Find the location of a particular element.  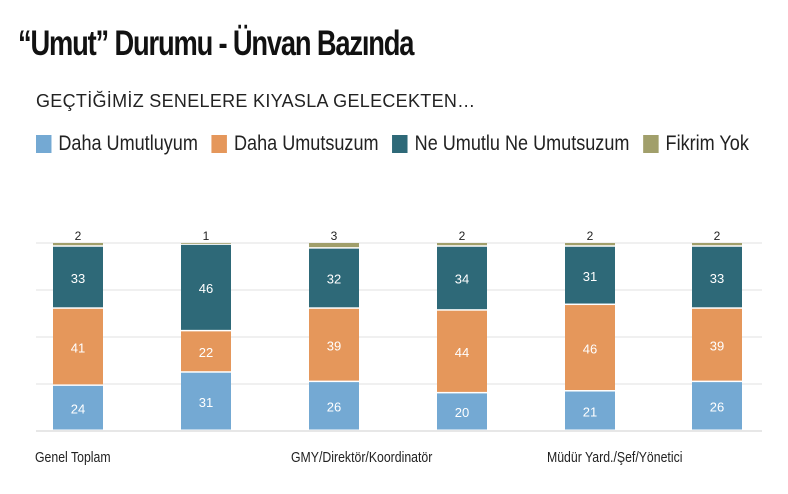

segment-value-label: 20 is located at coordinates (462, 412).